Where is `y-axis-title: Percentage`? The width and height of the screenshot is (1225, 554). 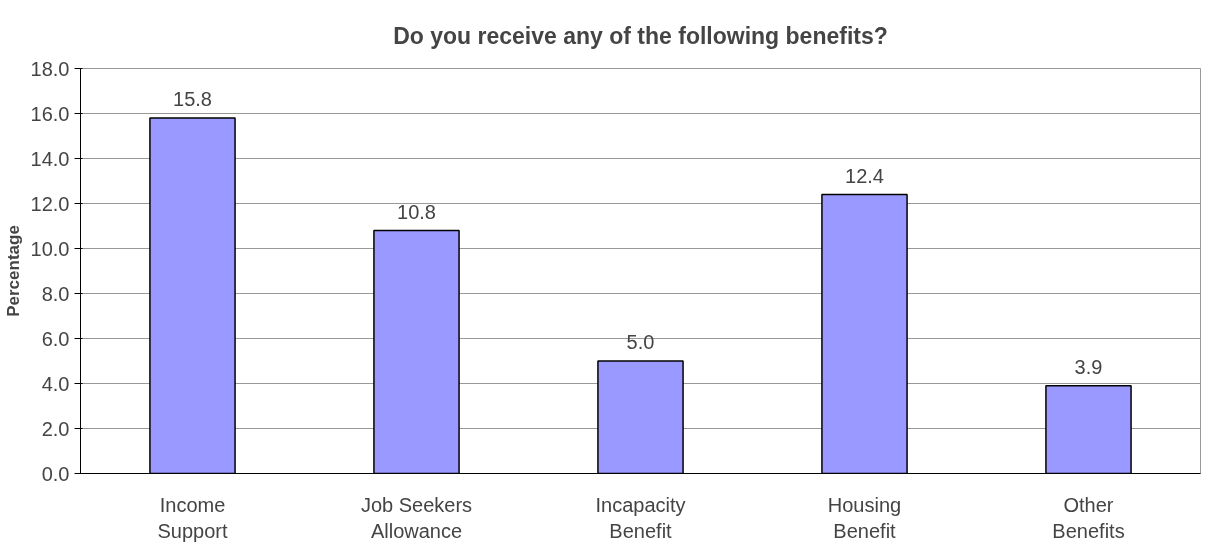 y-axis-title: Percentage is located at coordinates (13, 271).